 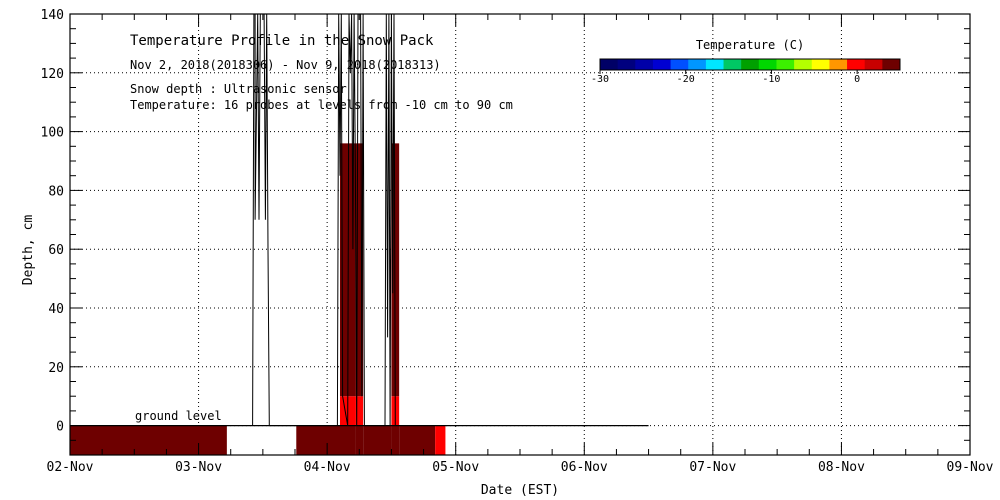 I want to click on y-tick-label: 60, so click(x=56, y=250).